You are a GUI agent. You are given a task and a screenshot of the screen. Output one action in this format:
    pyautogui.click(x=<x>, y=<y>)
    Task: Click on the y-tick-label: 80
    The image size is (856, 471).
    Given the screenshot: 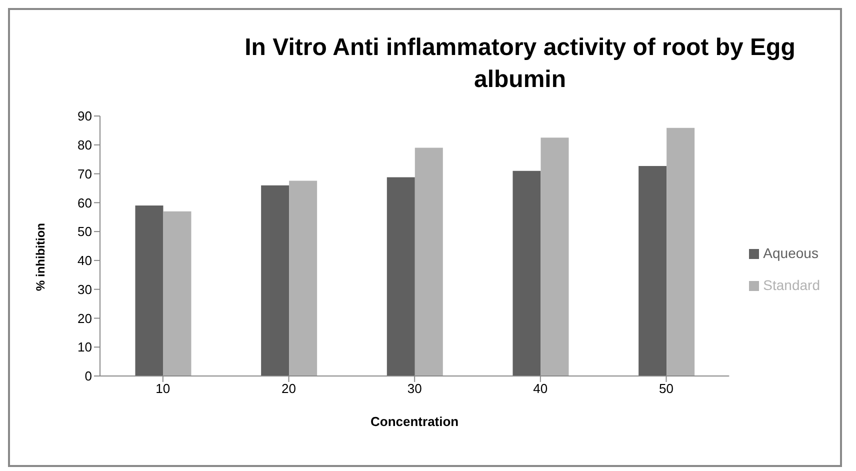 What is the action you would take?
    pyautogui.click(x=85, y=145)
    